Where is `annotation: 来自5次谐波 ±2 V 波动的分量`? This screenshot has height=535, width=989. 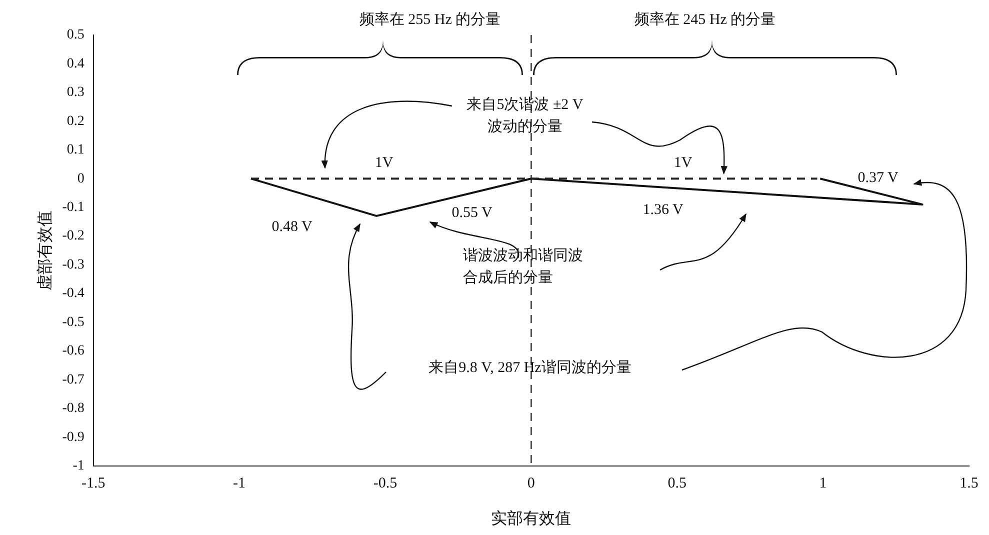
annotation: 来自5次谐波 ±2 V 波动的分量 is located at coordinates (525, 116).